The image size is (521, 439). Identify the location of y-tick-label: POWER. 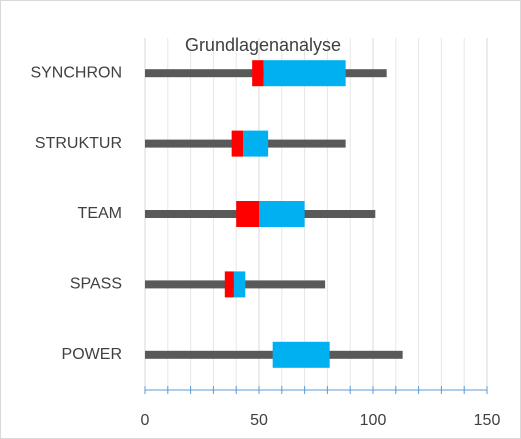
(92, 354).